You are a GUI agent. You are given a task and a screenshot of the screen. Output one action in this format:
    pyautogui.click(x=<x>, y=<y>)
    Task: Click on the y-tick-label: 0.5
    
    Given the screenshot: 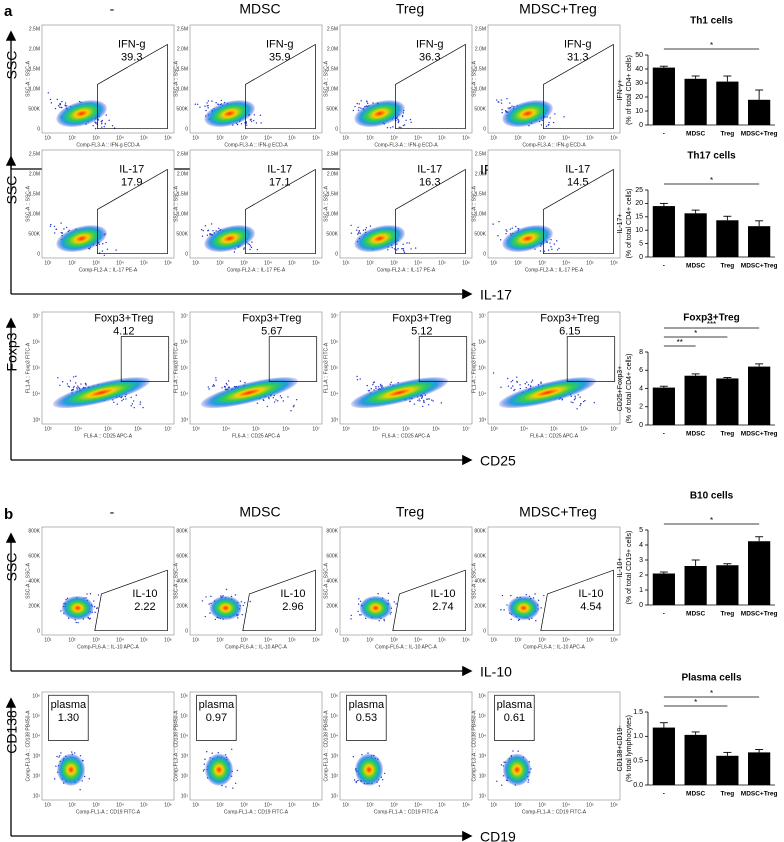 What is the action you would take?
    pyautogui.click(x=638, y=761)
    